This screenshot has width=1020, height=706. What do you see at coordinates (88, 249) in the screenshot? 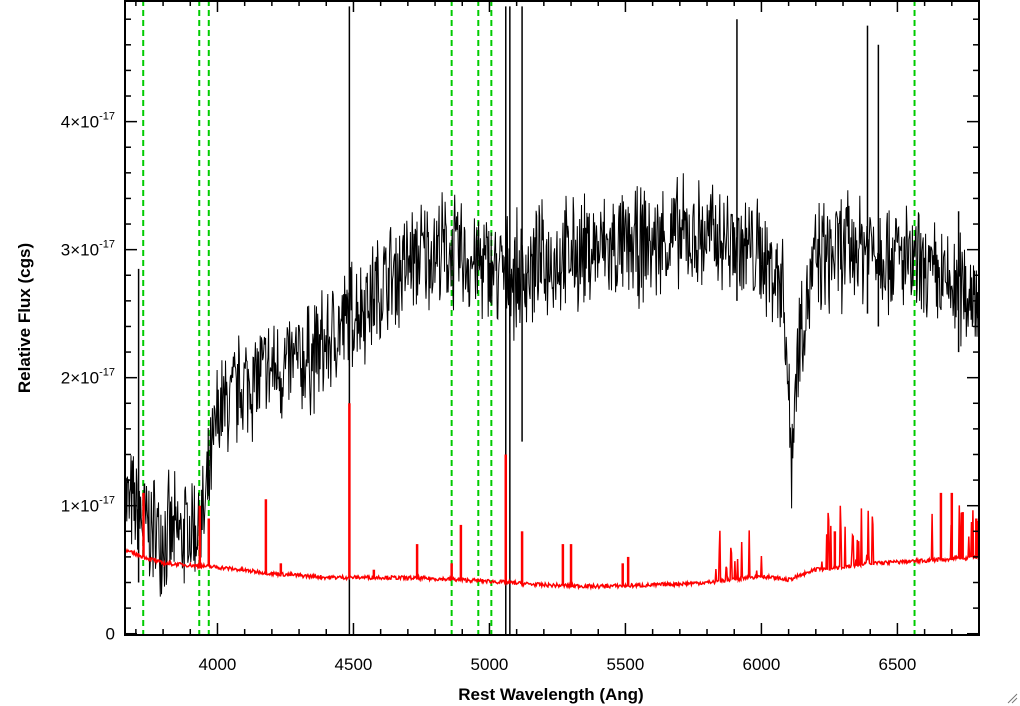
I see `y-tick-label: 3×10⁻¹⁷` at bounding box center [88, 249].